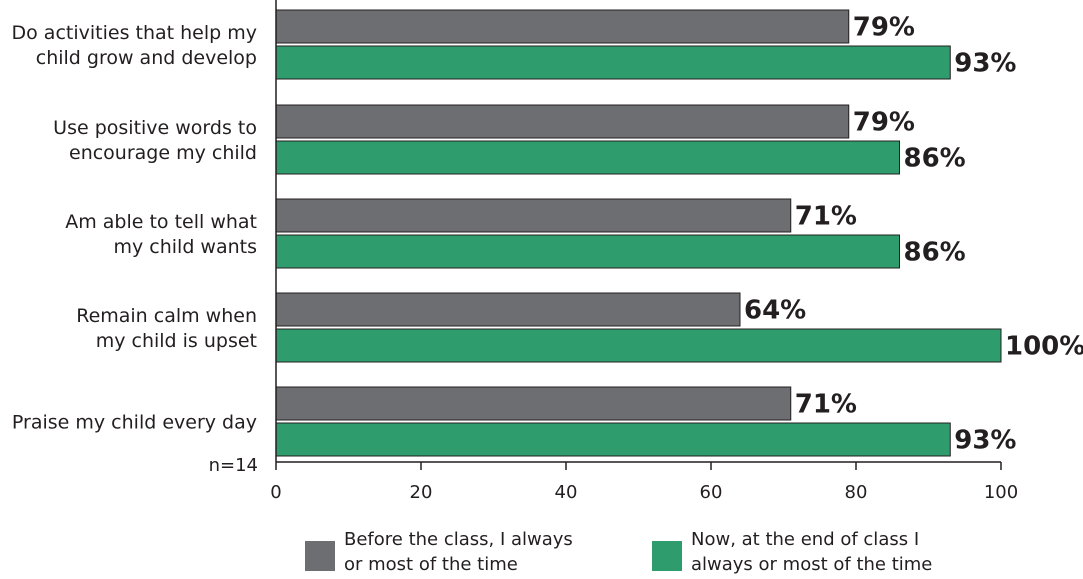  Describe the element at coordinates (566, 492) in the screenshot. I see `x-tick-label: 40` at that location.